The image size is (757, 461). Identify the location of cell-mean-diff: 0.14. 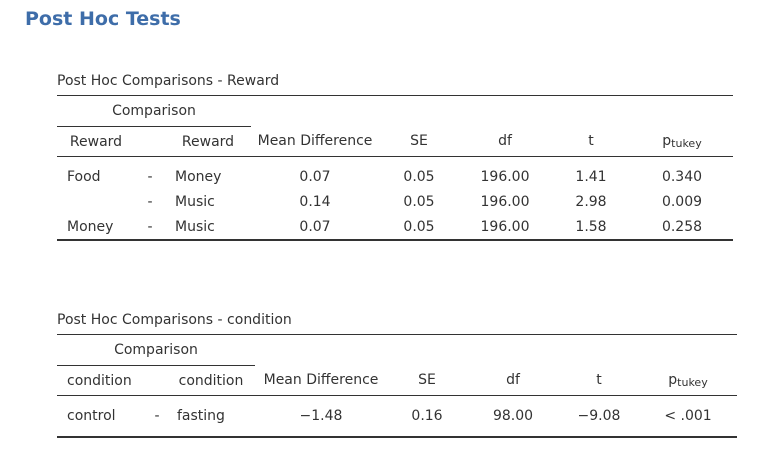
(315, 202).